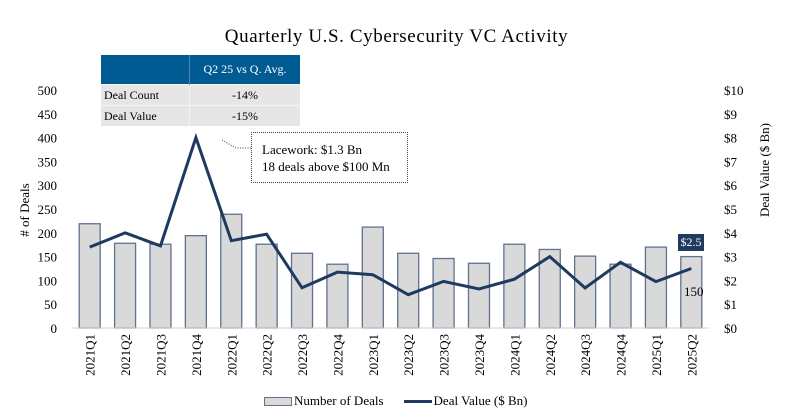 The image size is (793, 414). I want to click on right-tick-label: $2, so click(730, 280).